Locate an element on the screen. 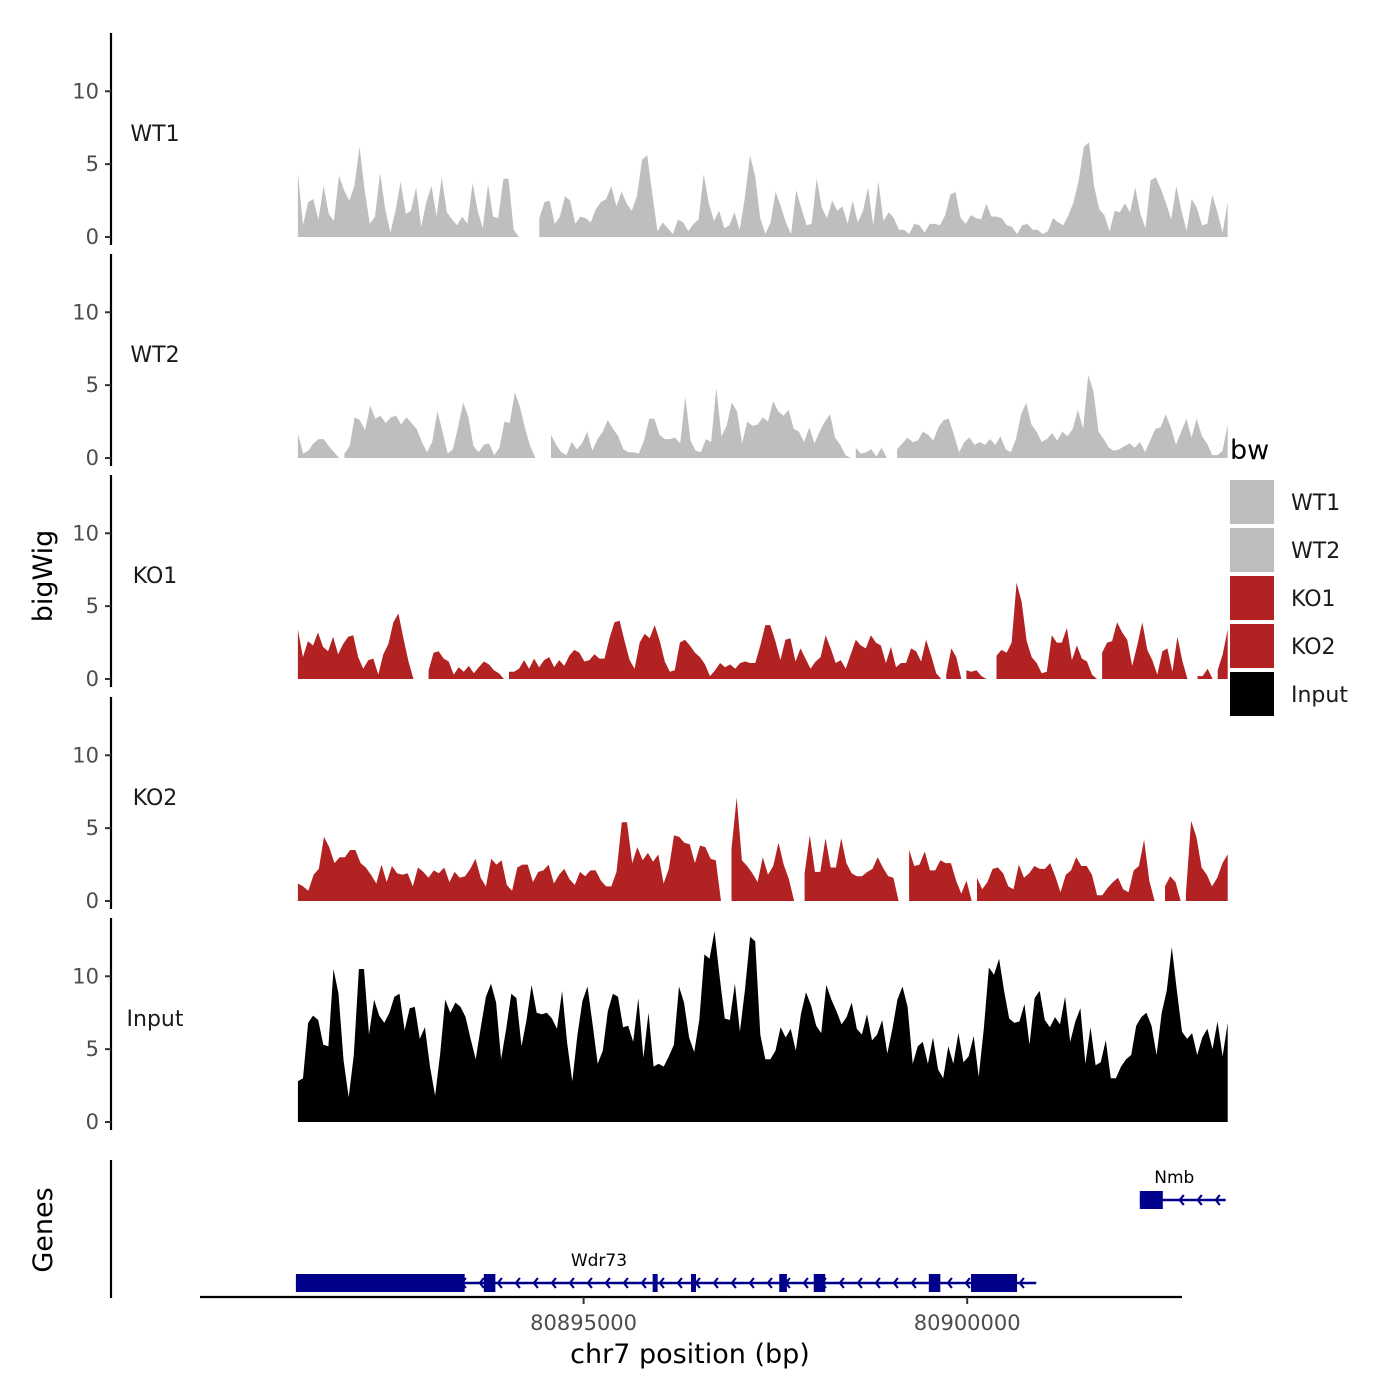 This screenshot has width=1400, height=1400. legend-label-wt1: WT1 is located at coordinates (1315, 503).